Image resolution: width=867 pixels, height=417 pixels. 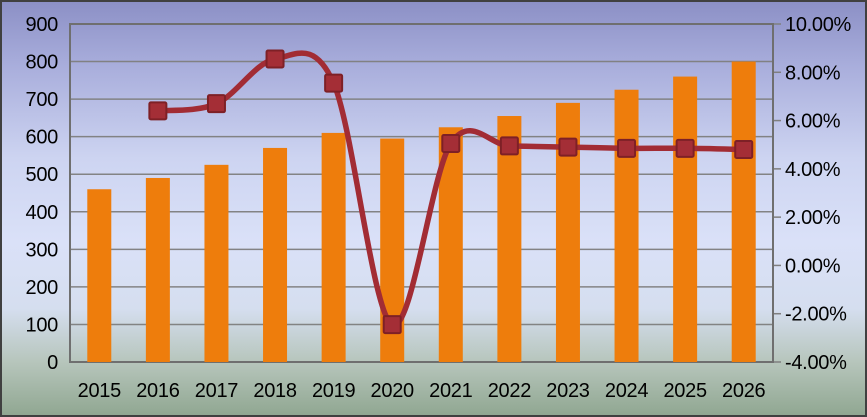 I want to click on marker-2018, so click(x=275, y=59).